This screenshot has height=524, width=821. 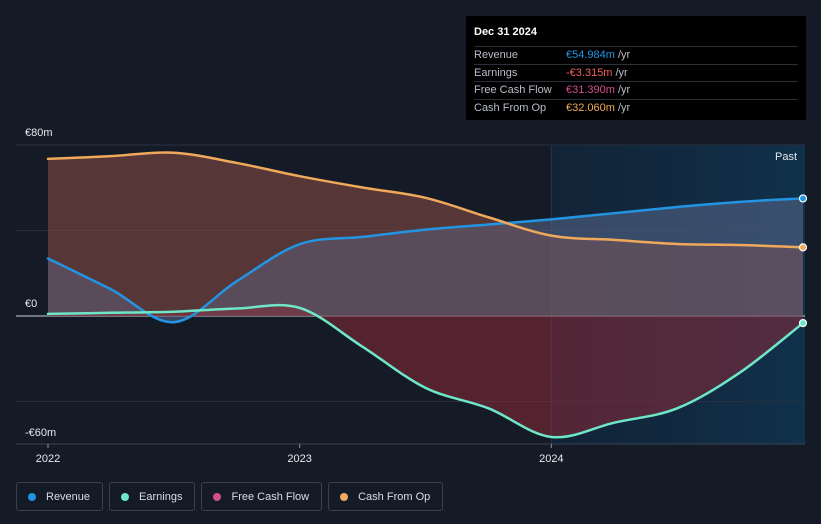 What do you see at coordinates (48, 459) in the screenshot?
I see `x-tick-label: 2022` at bounding box center [48, 459].